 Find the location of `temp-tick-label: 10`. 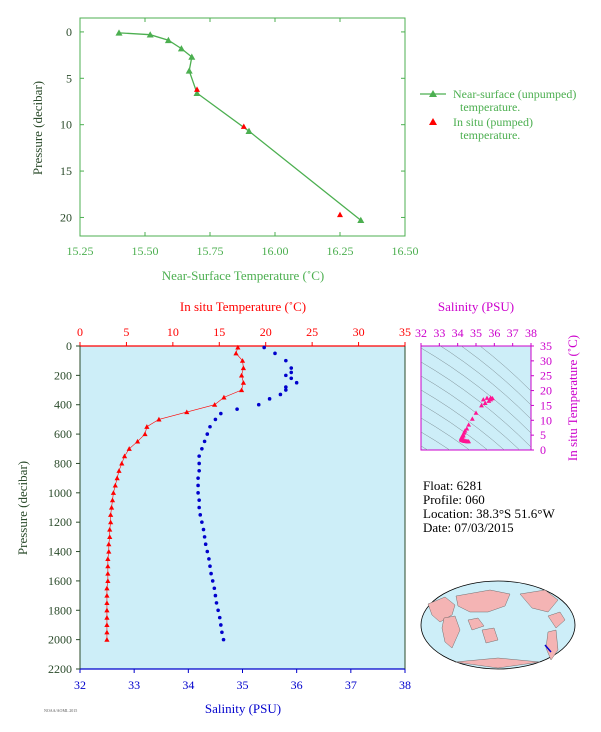

temp-tick-label: 10 is located at coordinates (173, 332).